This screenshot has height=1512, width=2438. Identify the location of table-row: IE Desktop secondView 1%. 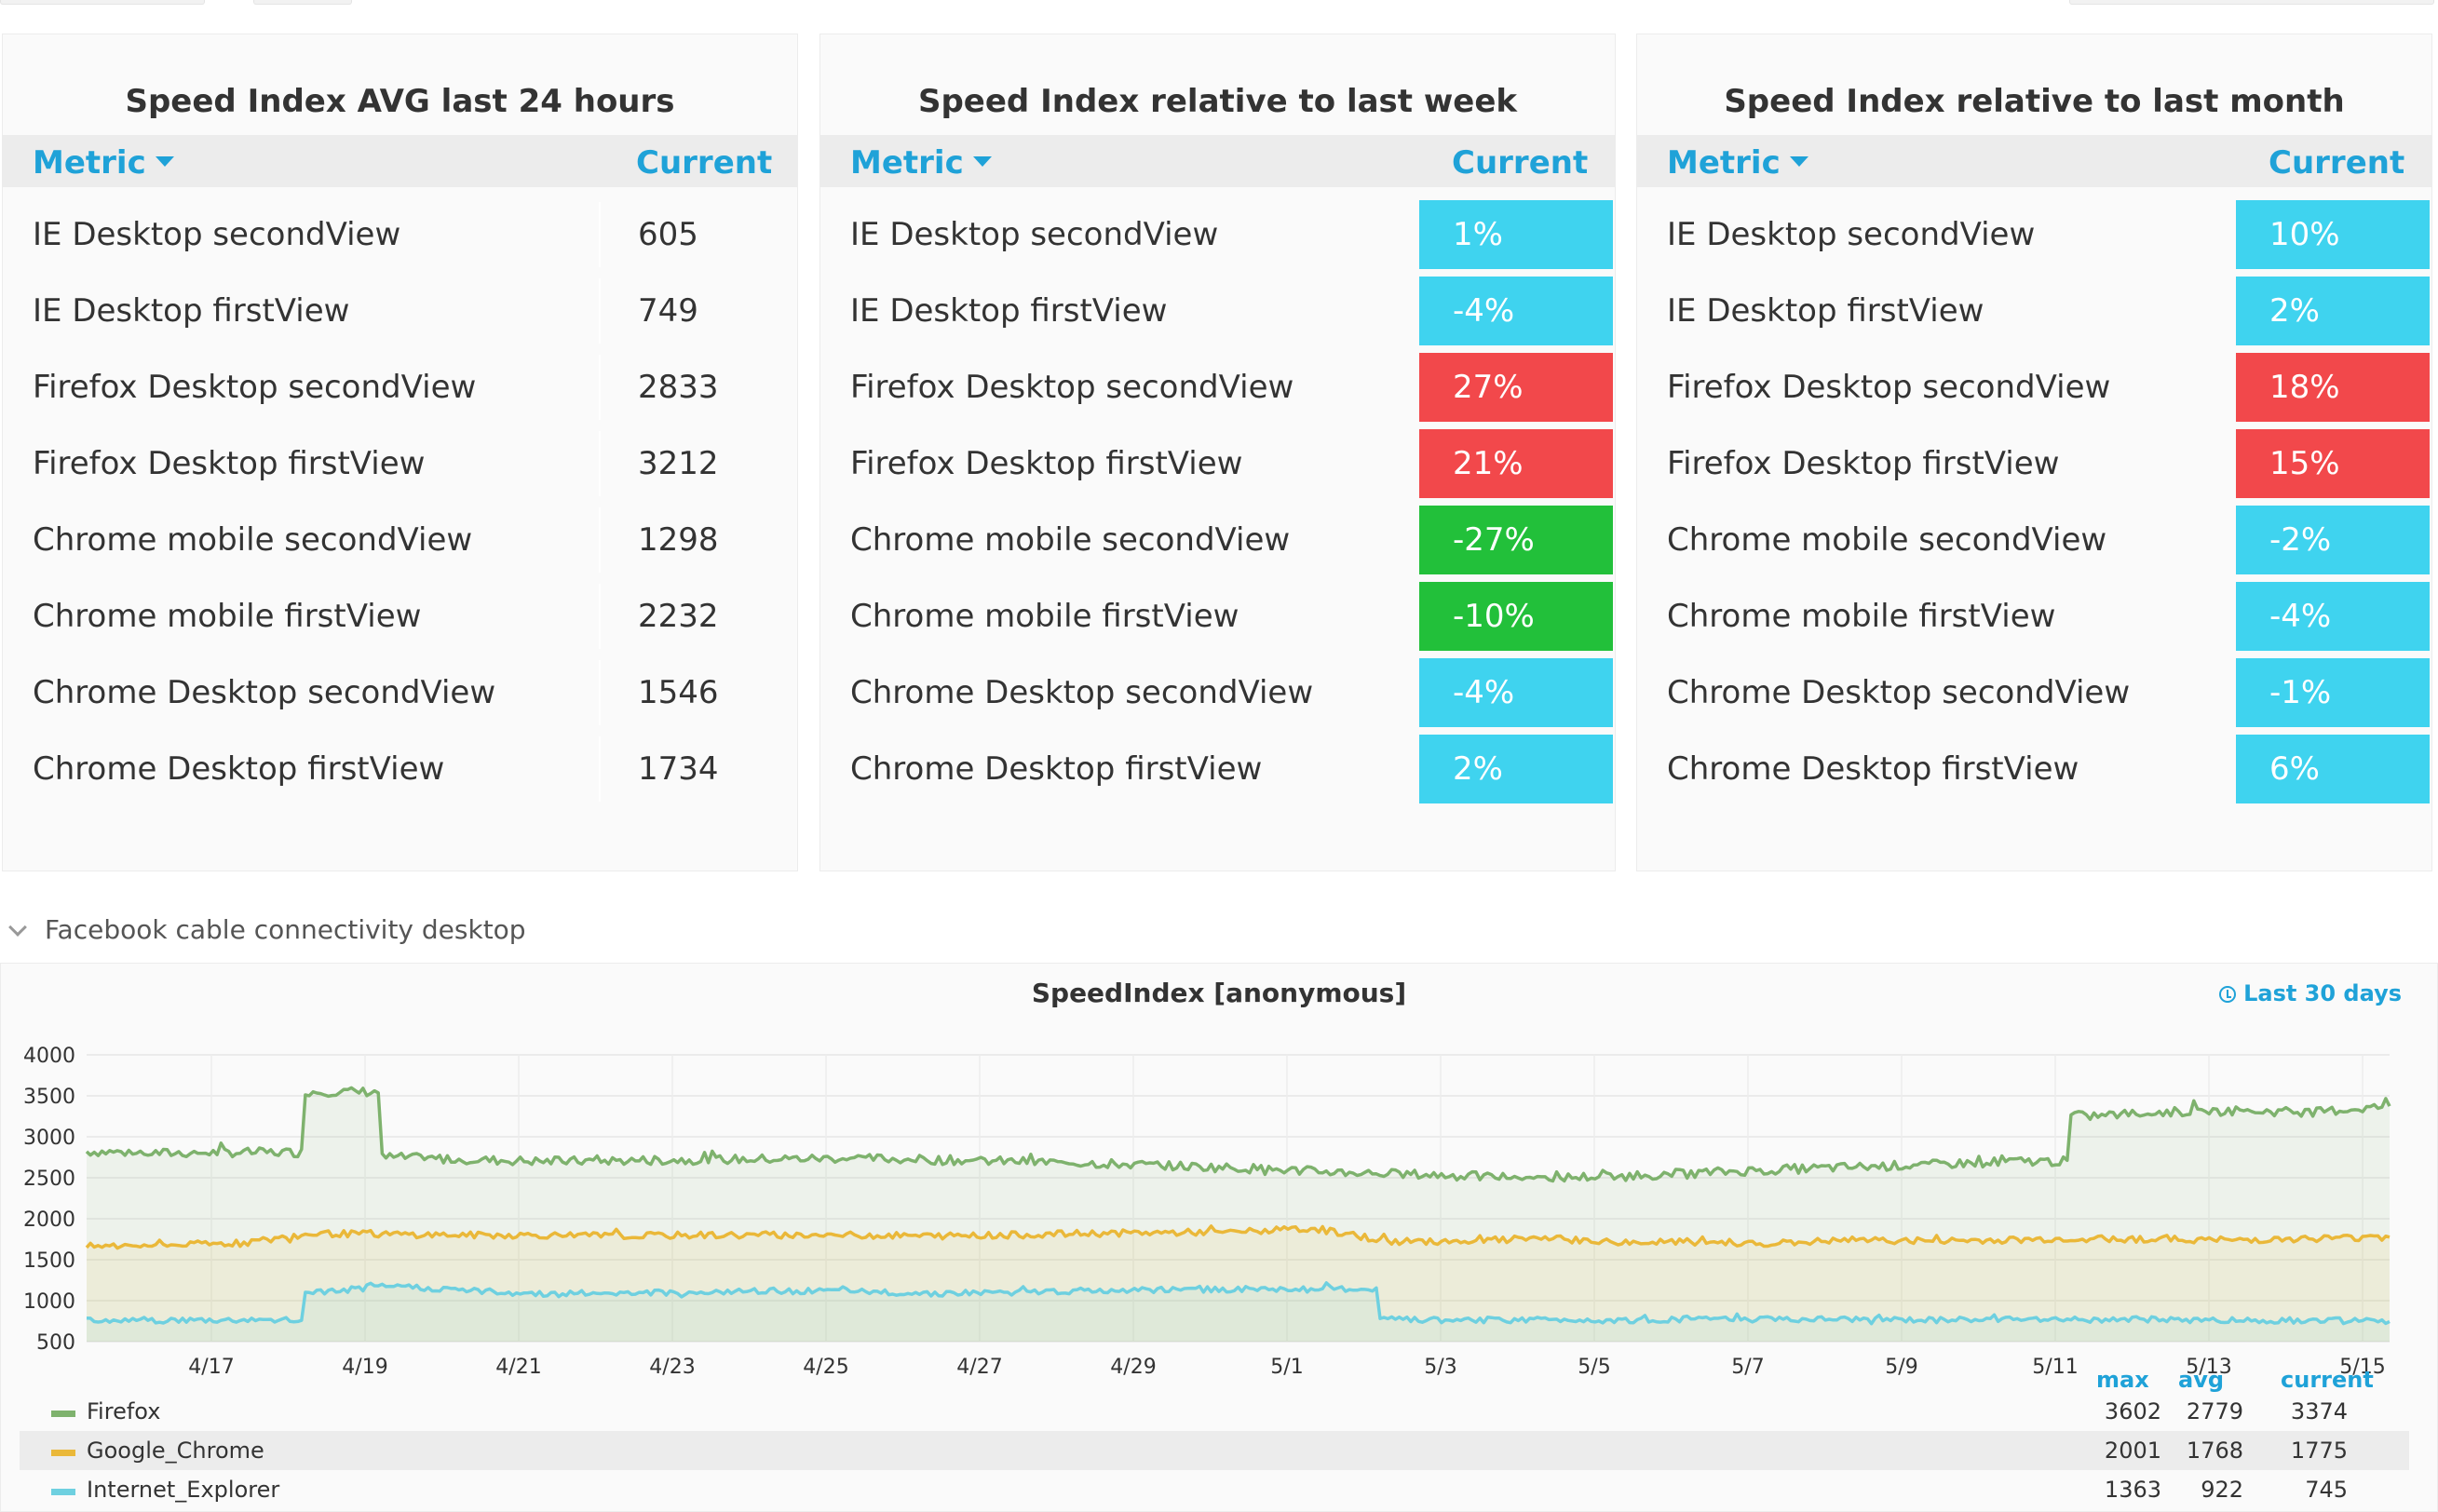
(1217, 235).